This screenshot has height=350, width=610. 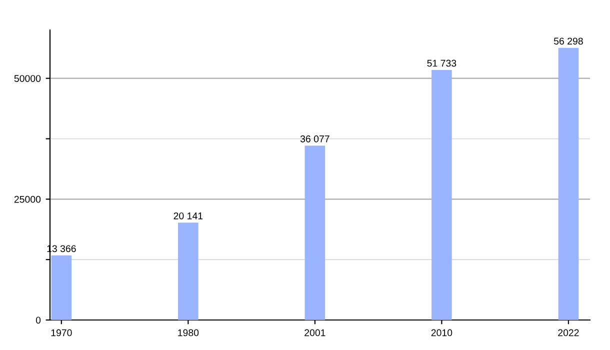 I want to click on x-tick-label: 2010, so click(x=441, y=332).